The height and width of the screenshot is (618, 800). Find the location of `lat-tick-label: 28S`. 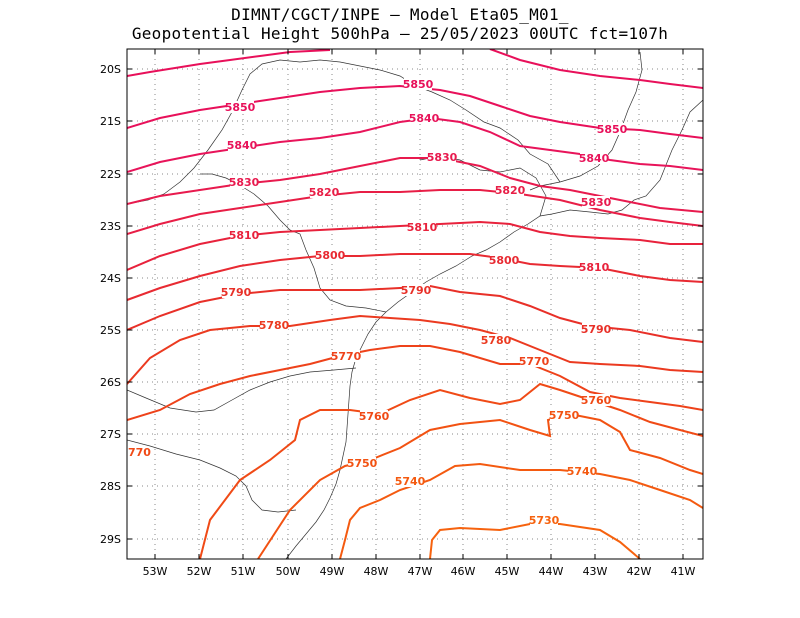

lat-tick-label: 28S is located at coordinates (110, 486).